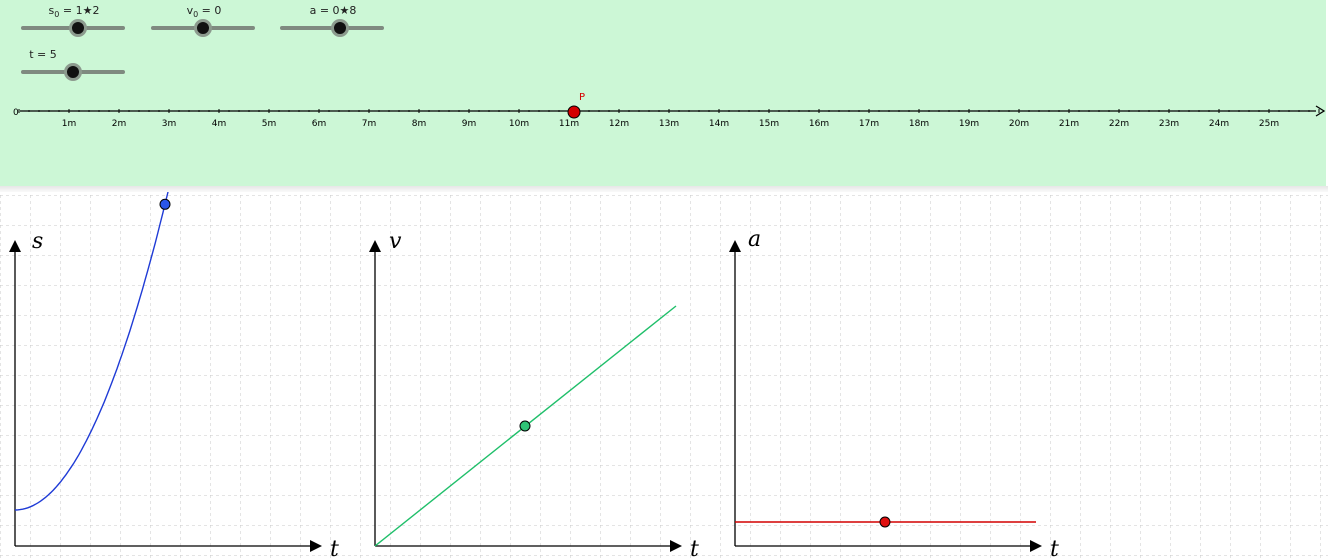 Image resolution: width=1328 pixels, height=560 pixels. I want to click on number-line-tick-label: 7m, so click(369, 124).